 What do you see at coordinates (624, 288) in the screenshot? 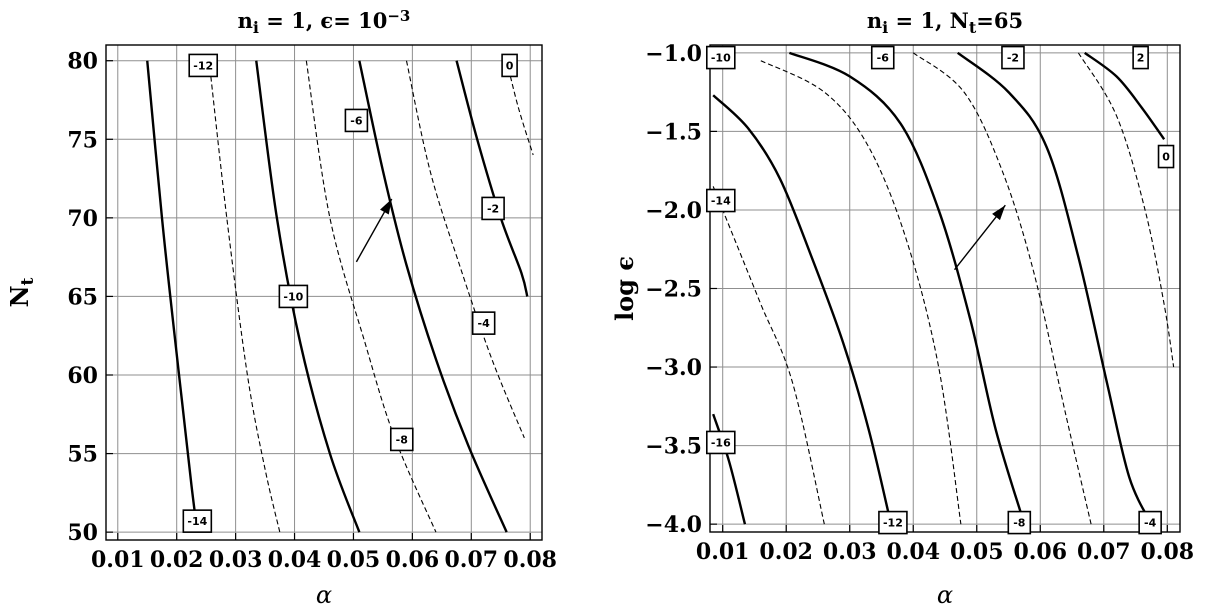
I see `y-axis-label: log ϵ` at bounding box center [624, 288].